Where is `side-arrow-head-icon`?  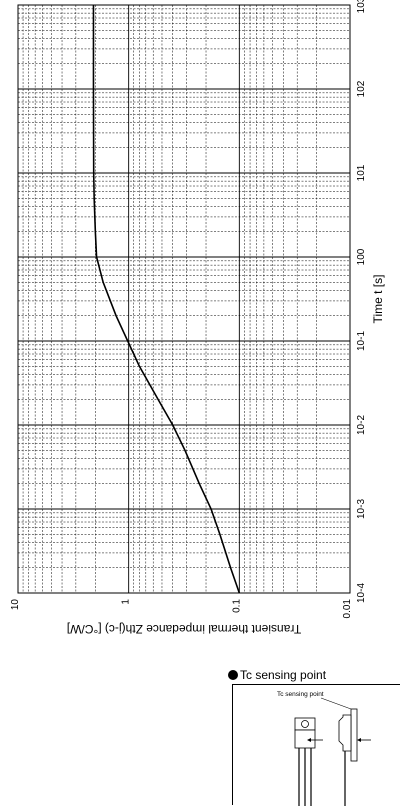
side-arrow-head-icon is located at coordinates (359, 740).